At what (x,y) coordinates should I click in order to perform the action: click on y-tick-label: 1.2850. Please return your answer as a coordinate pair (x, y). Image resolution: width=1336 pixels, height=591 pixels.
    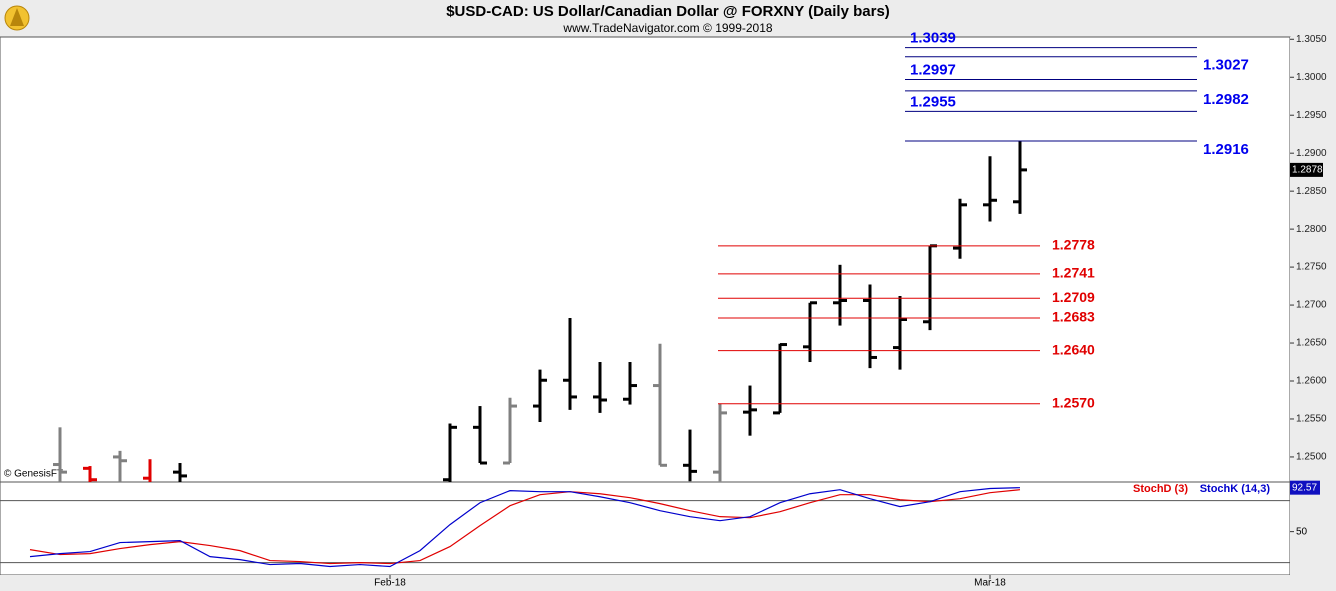
    Looking at the image, I should click on (1311, 191).